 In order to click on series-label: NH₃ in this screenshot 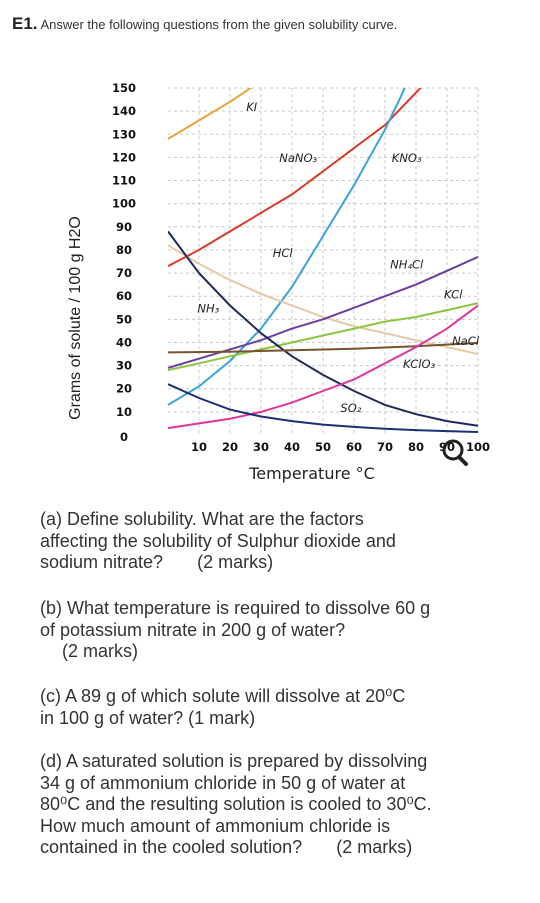, I will do `click(208, 308)`.